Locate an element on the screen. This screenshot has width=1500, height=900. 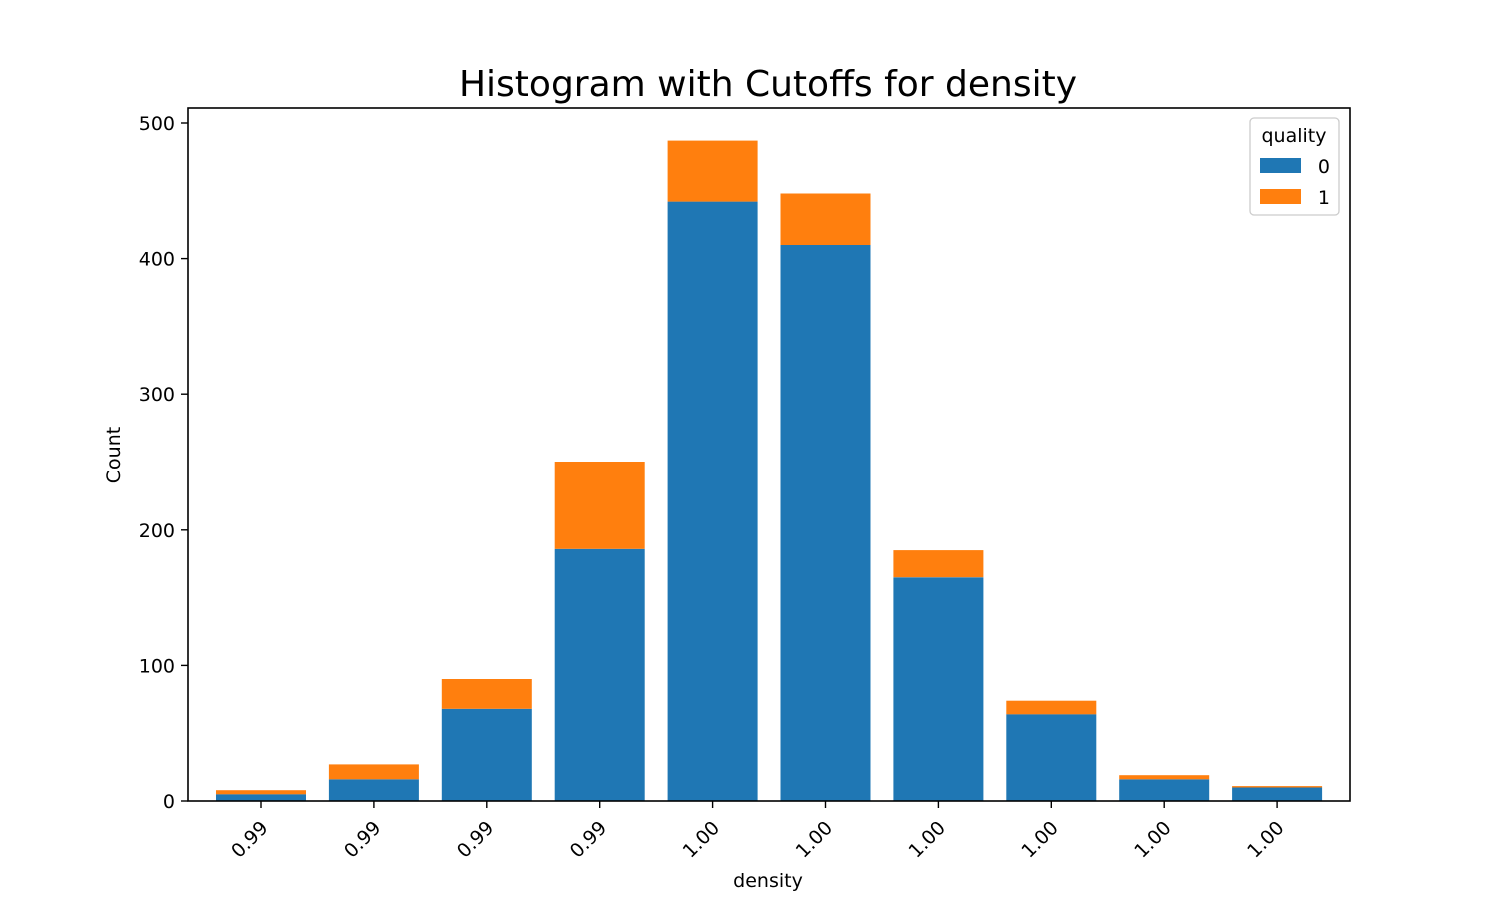
y-tick-label: 0 is located at coordinates (169, 802).